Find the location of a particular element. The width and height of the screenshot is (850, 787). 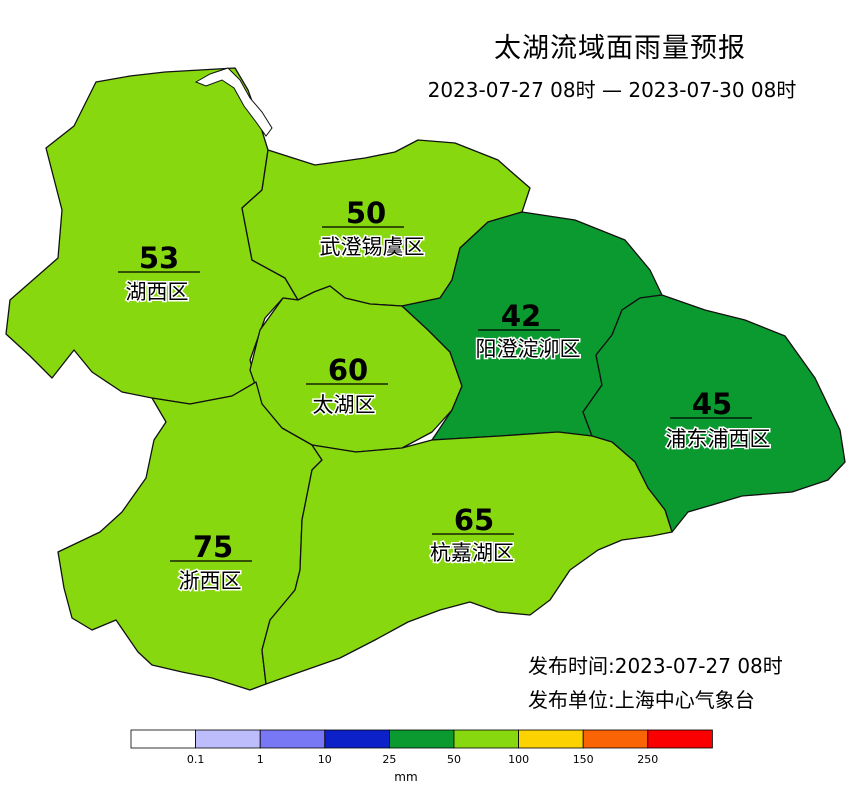

legend-tick-label: 10 is located at coordinates (325, 759).